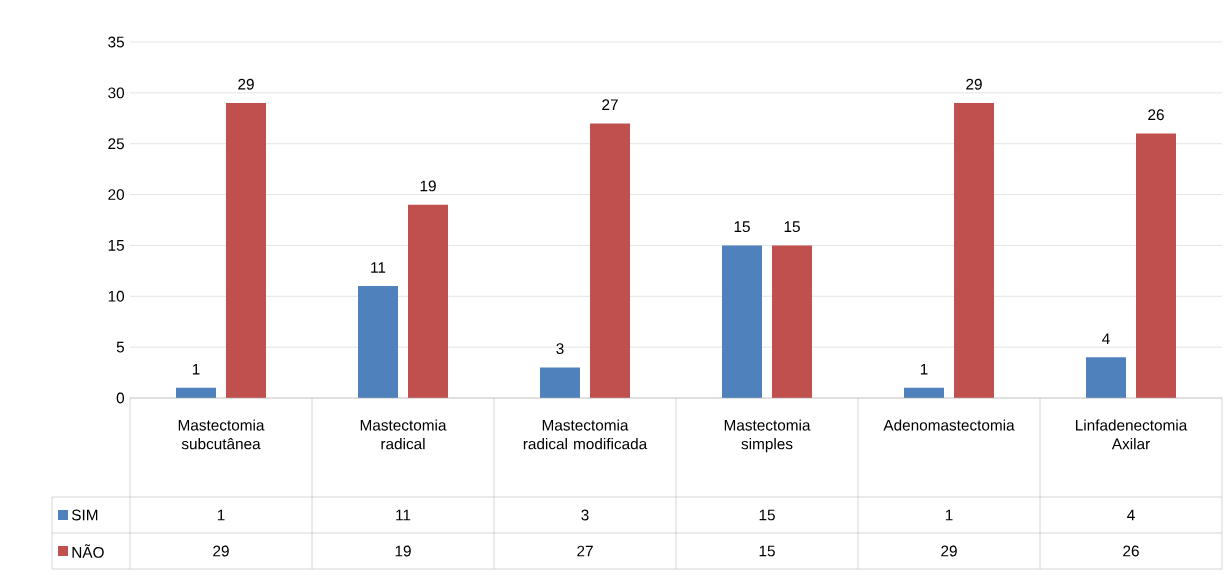 The image size is (1230, 575). I want to click on x-tick-label: Linfadenectomia Axilar, so click(1132, 434).